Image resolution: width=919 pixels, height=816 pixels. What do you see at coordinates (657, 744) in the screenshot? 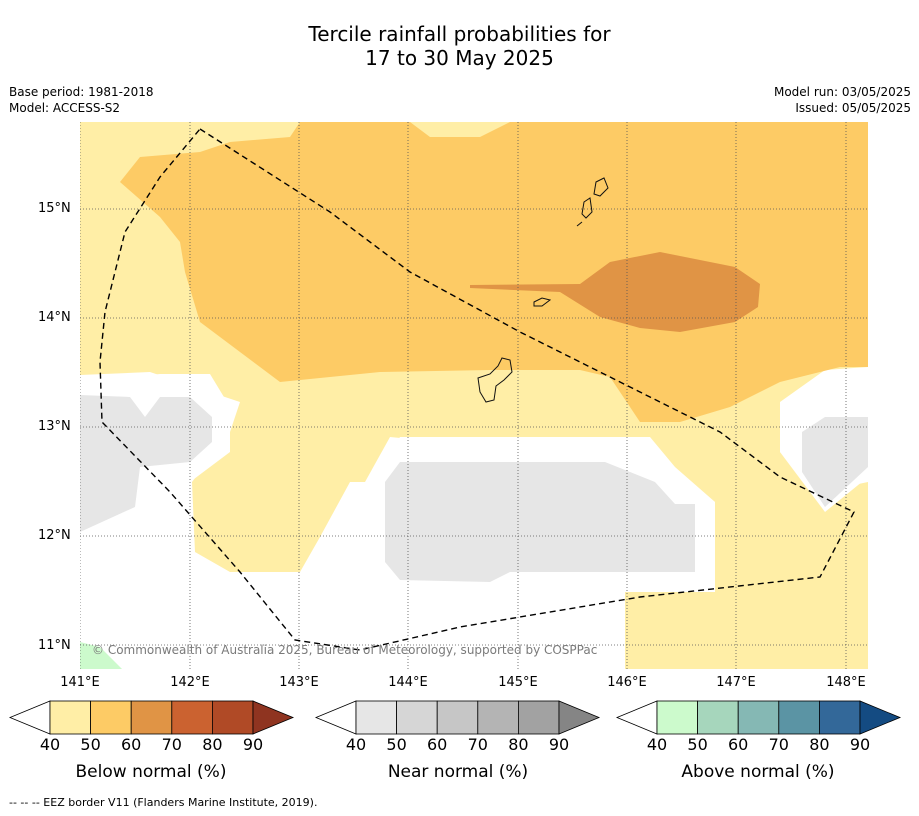
I see `above-normal-tick-label: 40` at bounding box center [657, 744].